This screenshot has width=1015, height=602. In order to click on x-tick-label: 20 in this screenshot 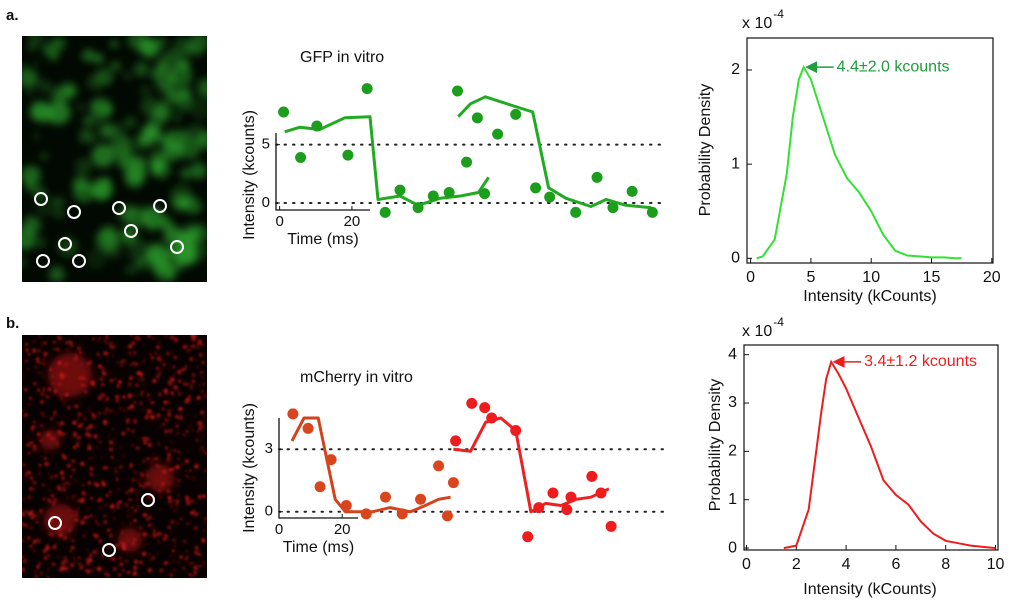, I will do `click(352, 221)`.